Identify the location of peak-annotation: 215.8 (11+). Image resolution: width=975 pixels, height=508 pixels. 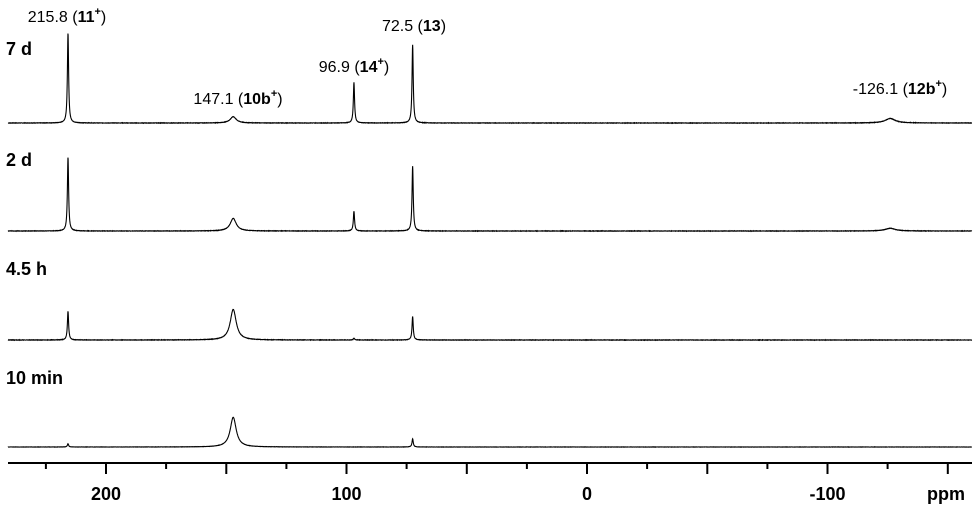
(67, 16).